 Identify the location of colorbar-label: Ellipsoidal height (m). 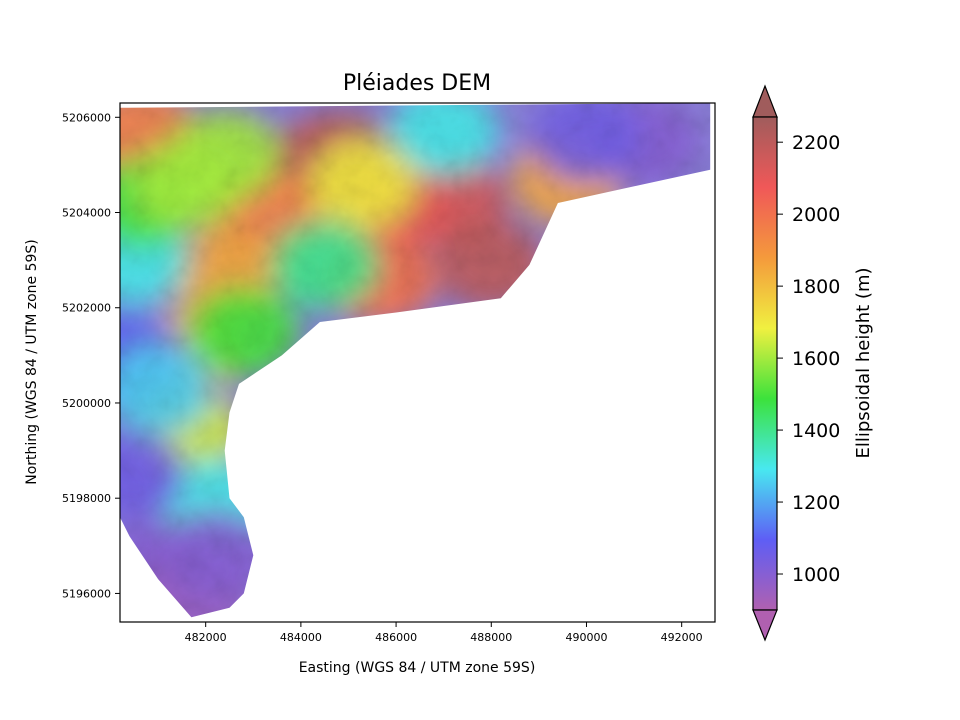
(863, 362).